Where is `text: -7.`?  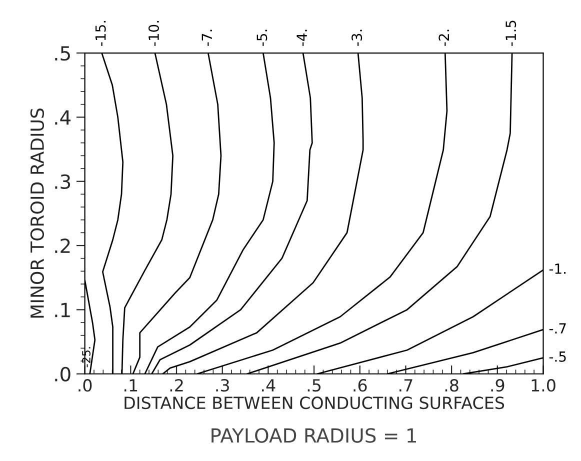
text: -7. is located at coordinates (207, 38).